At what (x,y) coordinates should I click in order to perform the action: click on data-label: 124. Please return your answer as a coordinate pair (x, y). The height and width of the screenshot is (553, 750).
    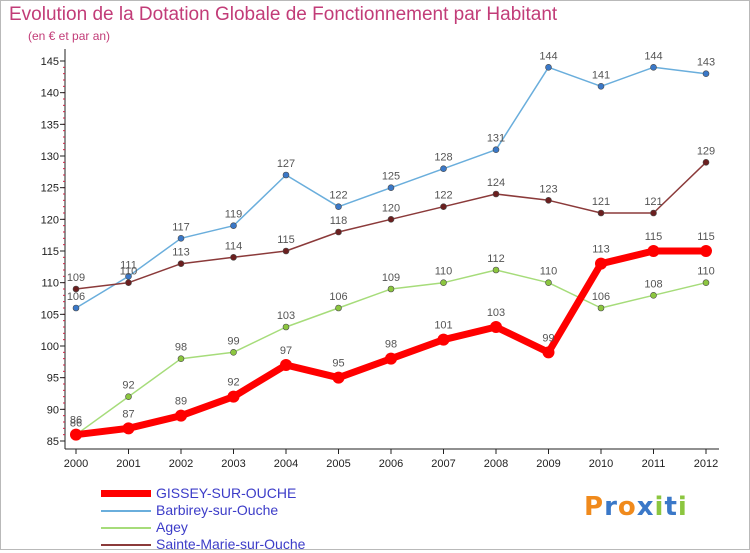
    Looking at the image, I should click on (496, 183).